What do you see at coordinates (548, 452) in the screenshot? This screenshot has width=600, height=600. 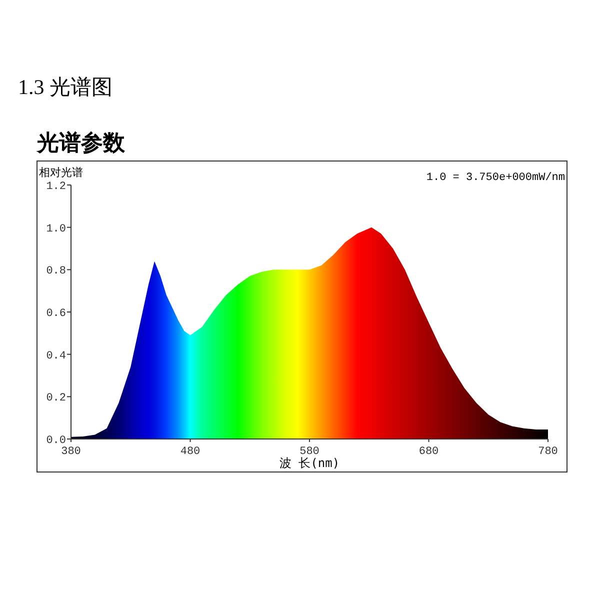 I see `x-tick-label: 780` at bounding box center [548, 452].